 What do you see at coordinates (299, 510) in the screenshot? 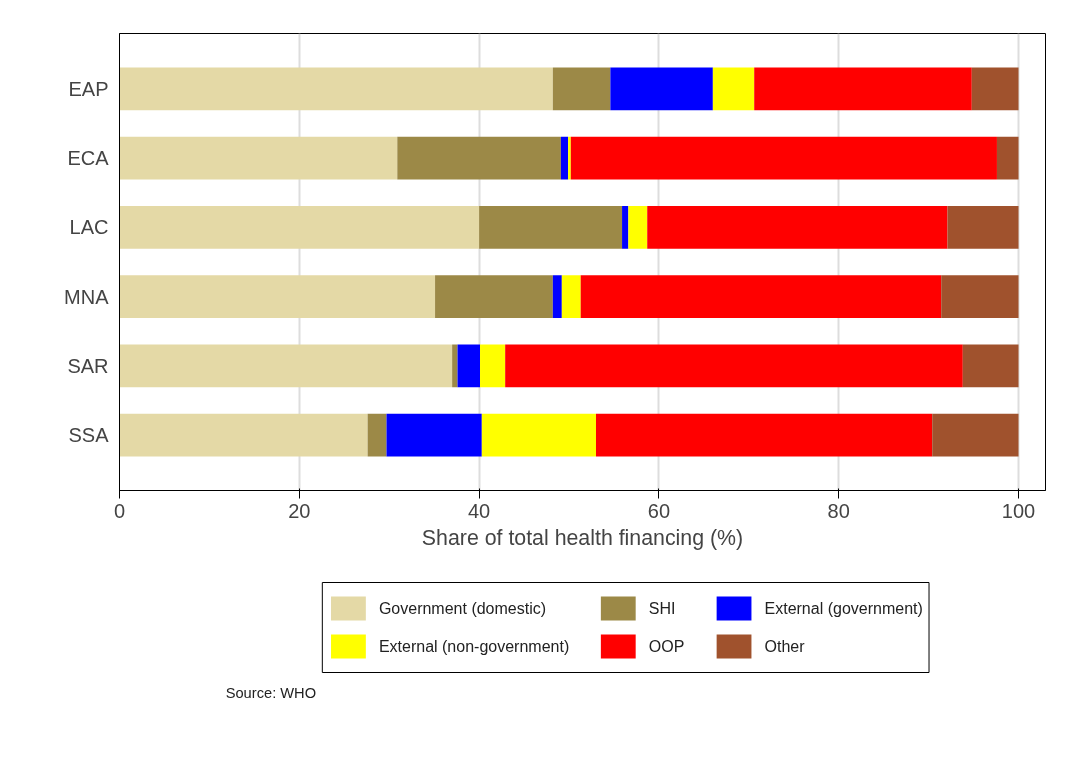
I see `x-tick-label: 20` at bounding box center [299, 510].